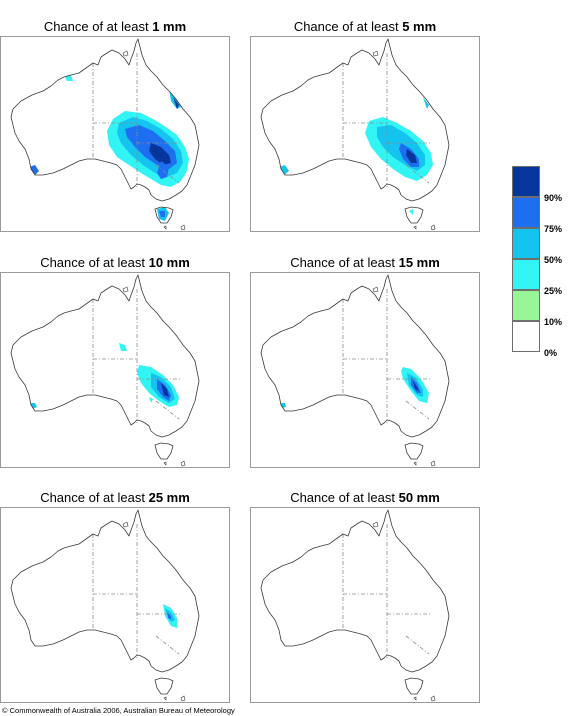  What do you see at coordinates (365, 26) in the screenshot?
I see `panel-title: Chance of at least 5 mm` at bounding box center [365, 26].